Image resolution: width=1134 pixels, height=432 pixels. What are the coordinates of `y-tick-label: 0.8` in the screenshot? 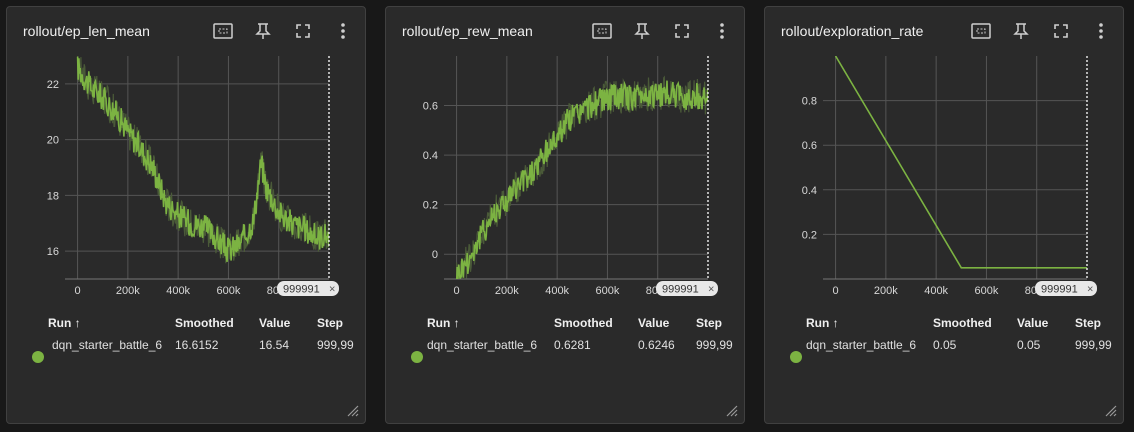 It's located at (809, 102).